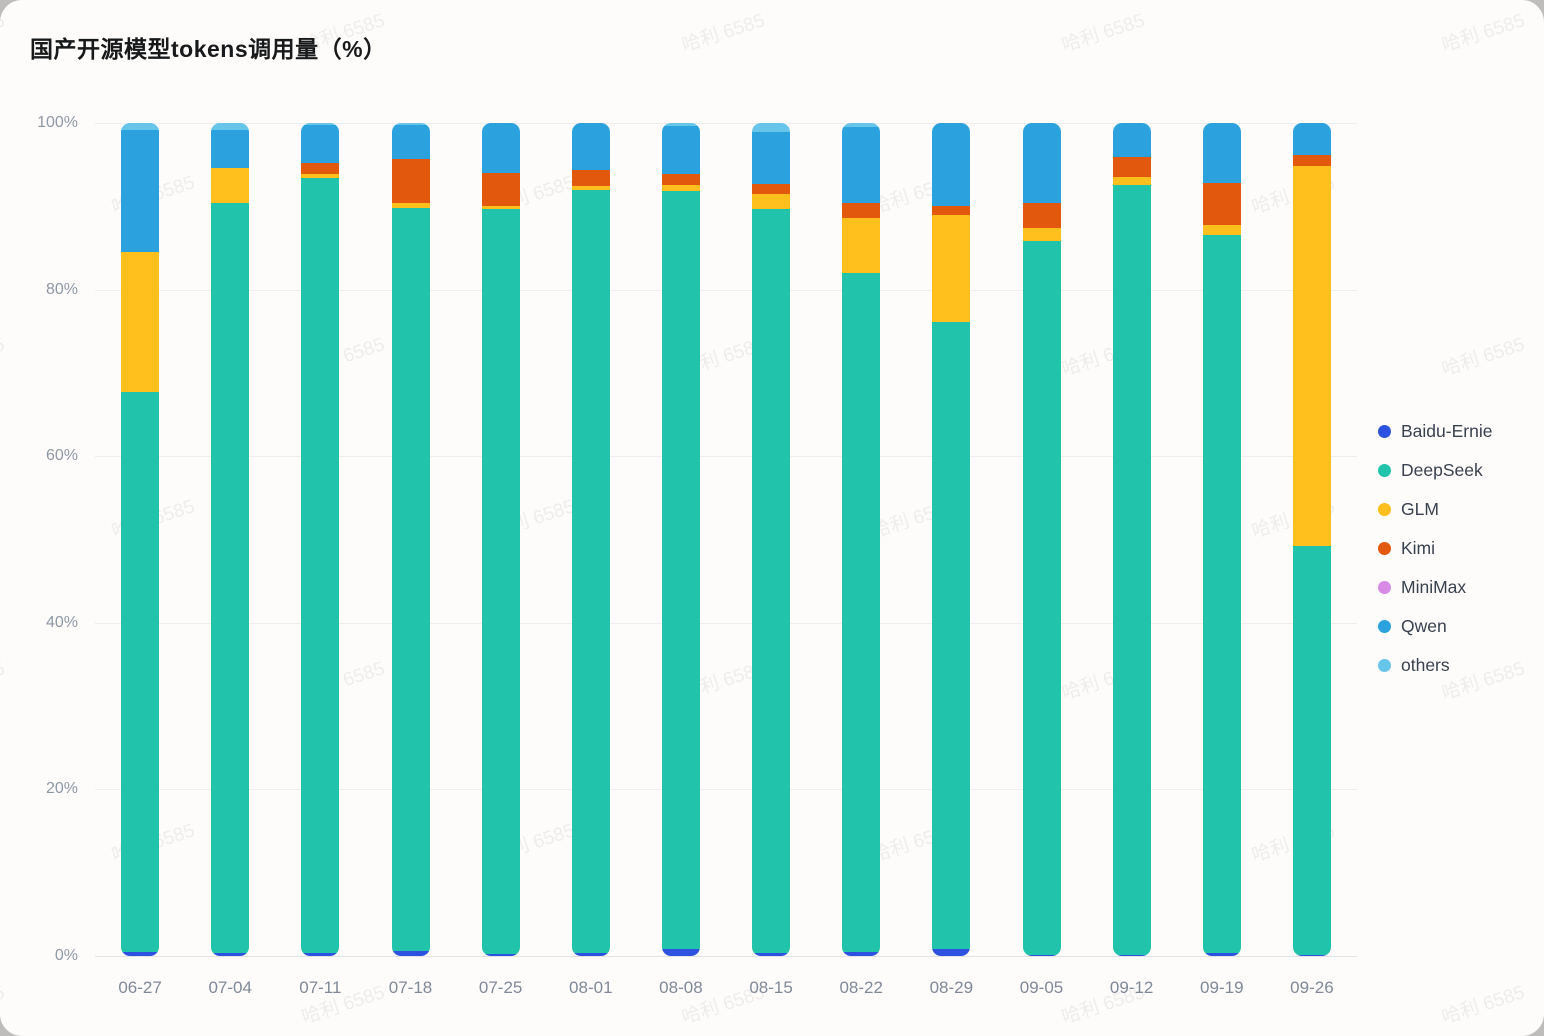  I want to click on legend-label: DeepSeek, so click(1442, 470).